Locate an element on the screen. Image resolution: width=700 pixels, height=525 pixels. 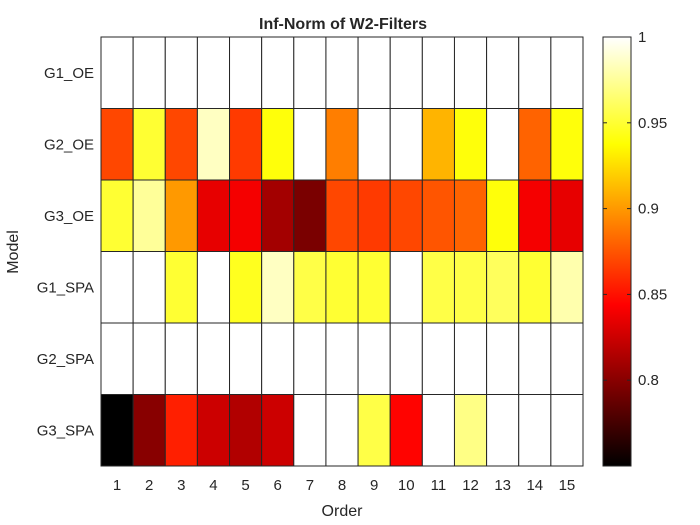
y-tick-label: G2_SPA is located at coordinates (65, 359).